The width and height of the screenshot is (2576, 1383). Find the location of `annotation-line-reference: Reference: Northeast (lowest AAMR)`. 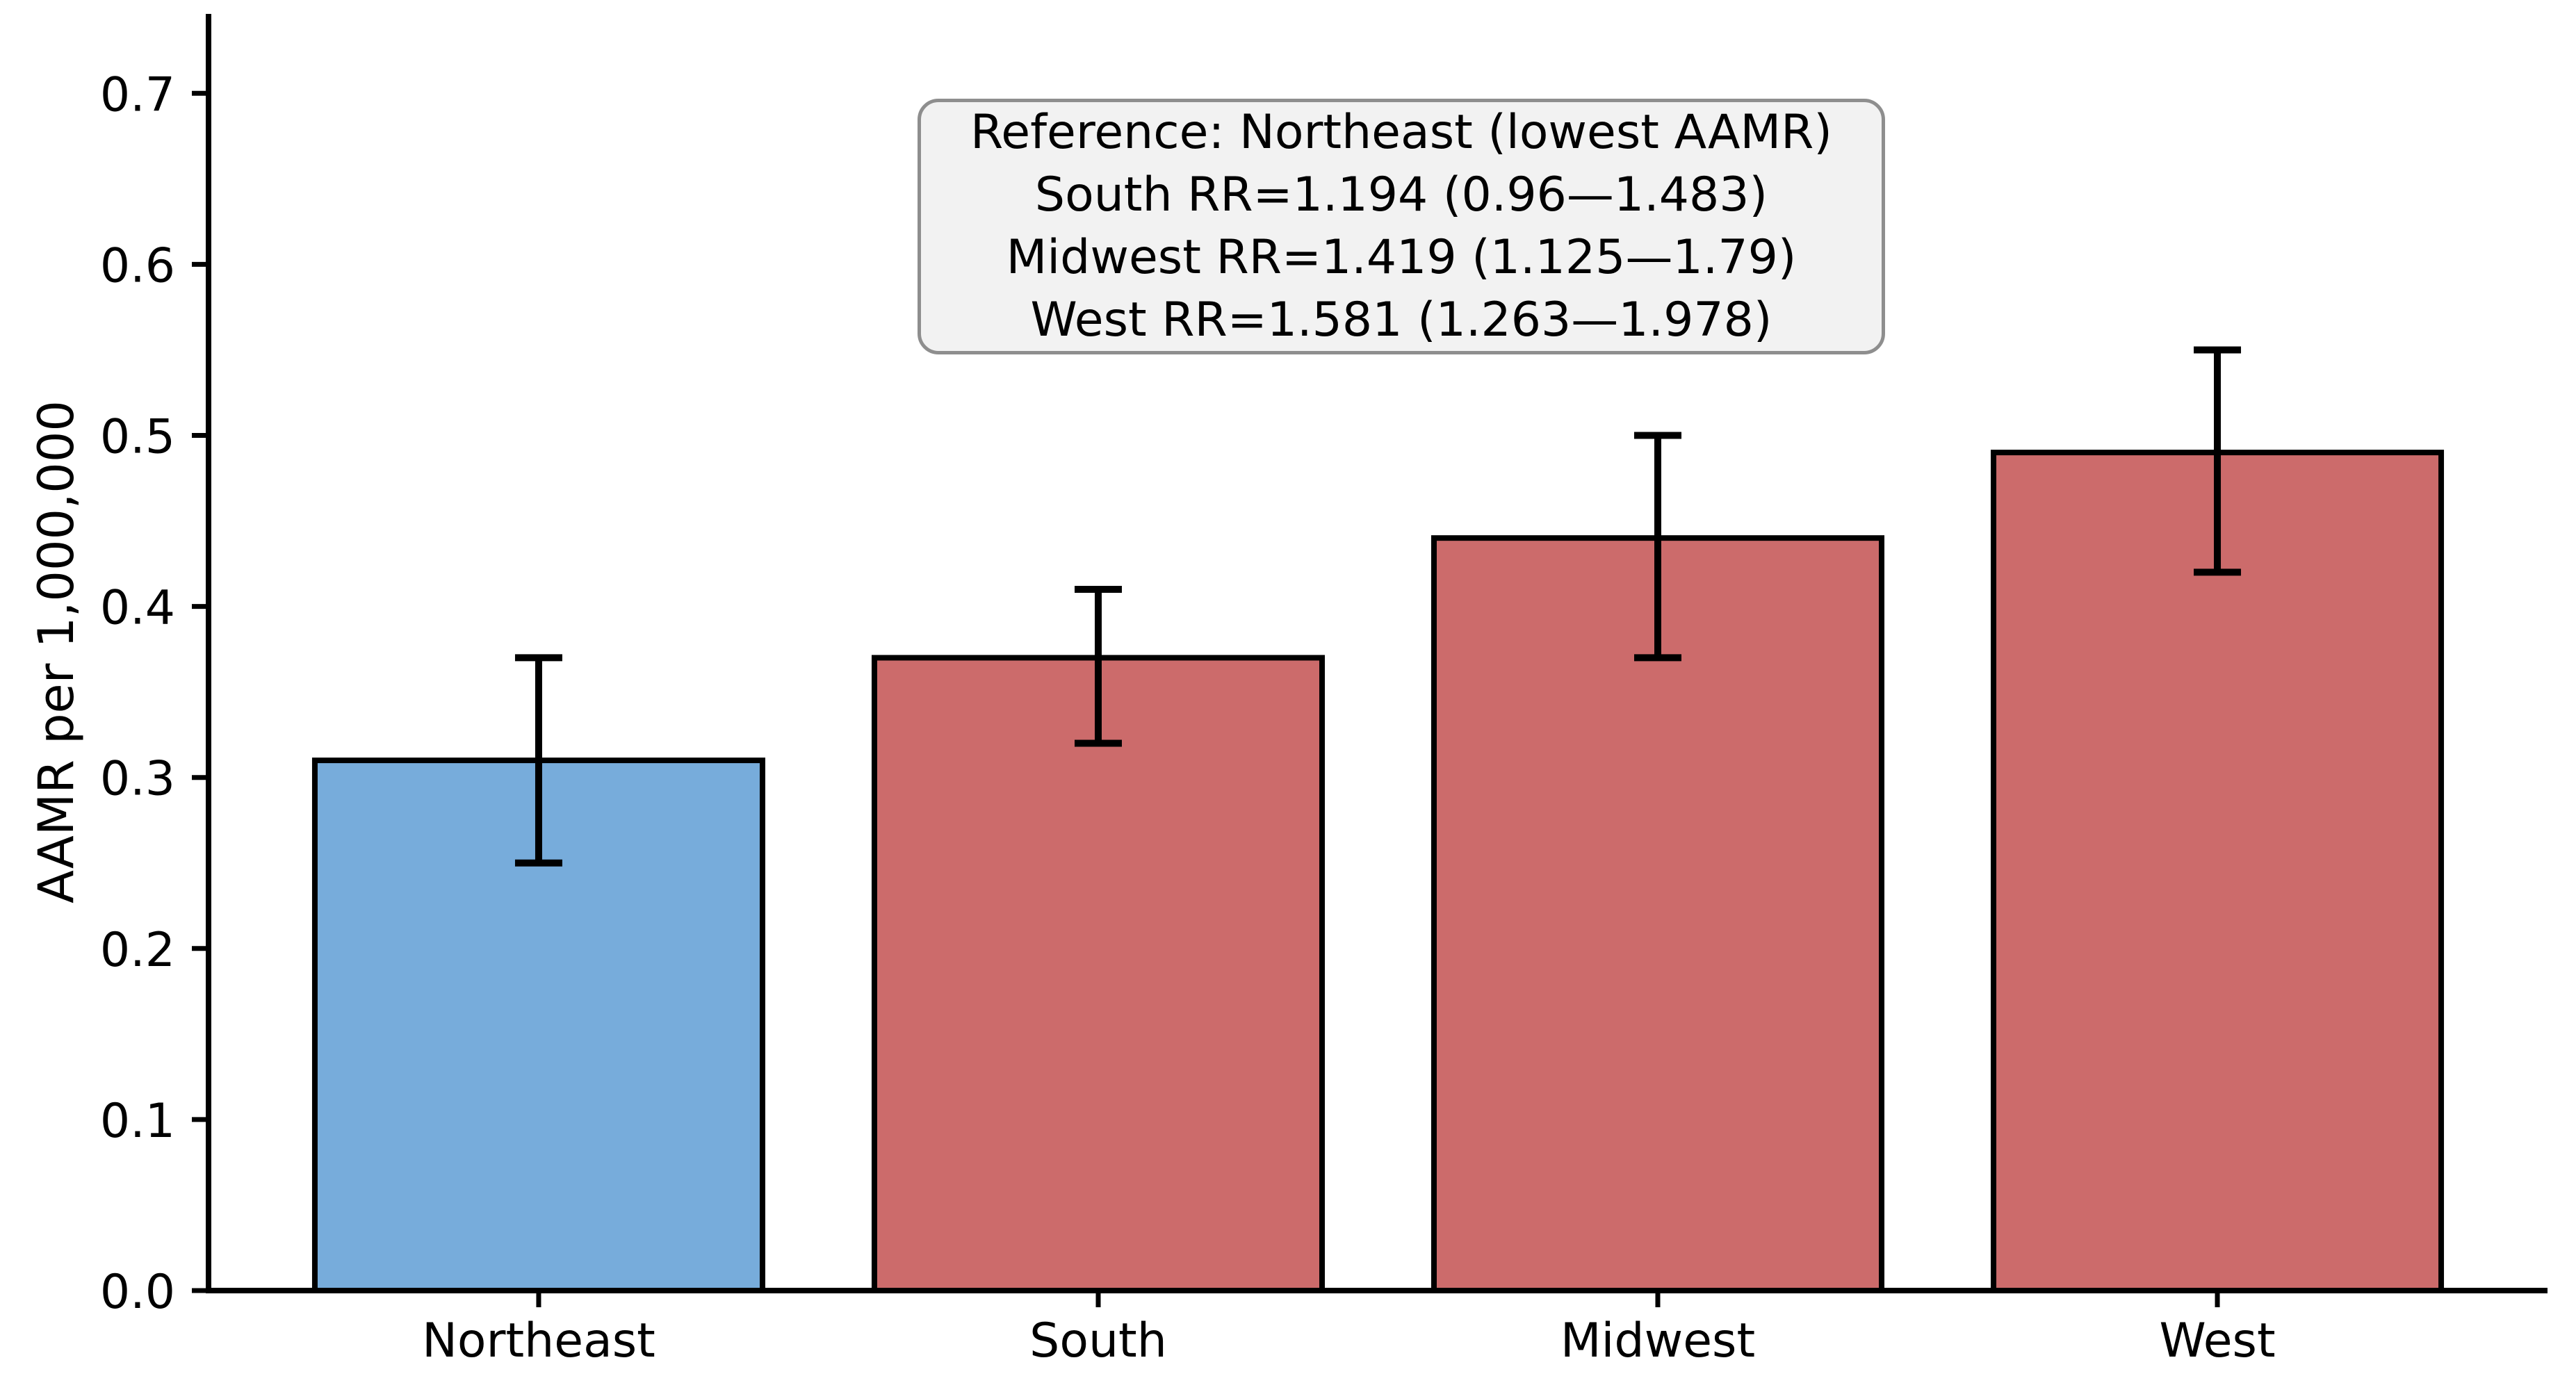

annotation-line-reference: Reference: Northeast (lowest AAMR) is located at coordinates (1401, 132).